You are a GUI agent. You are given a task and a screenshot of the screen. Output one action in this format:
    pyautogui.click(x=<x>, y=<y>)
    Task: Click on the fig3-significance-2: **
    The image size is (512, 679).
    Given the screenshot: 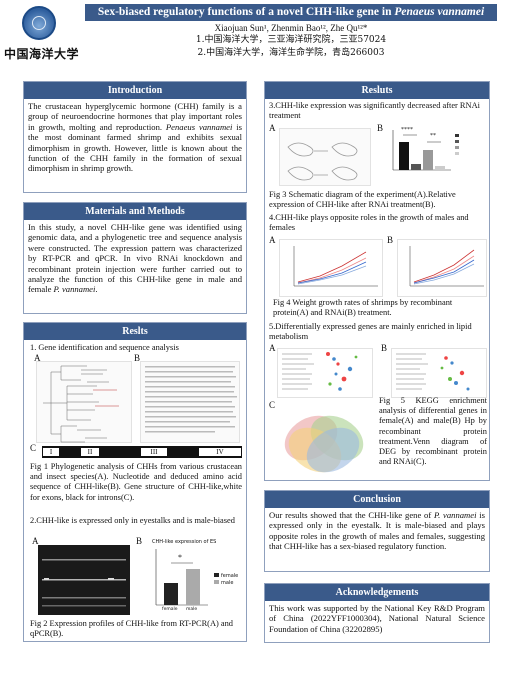 What is the action you would take?
    pyautogui.click(x=433, y=136)
    